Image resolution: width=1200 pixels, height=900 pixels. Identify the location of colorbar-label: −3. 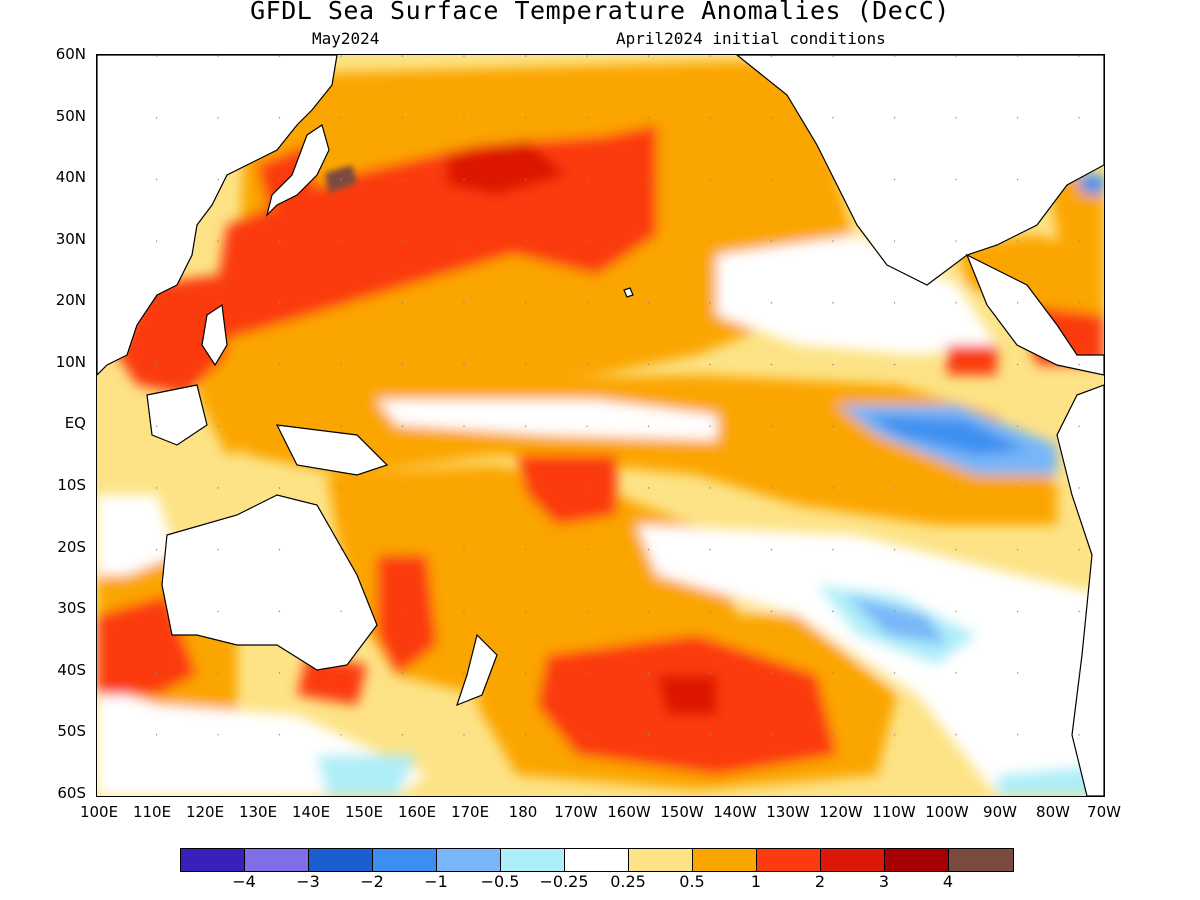
(308, 881).